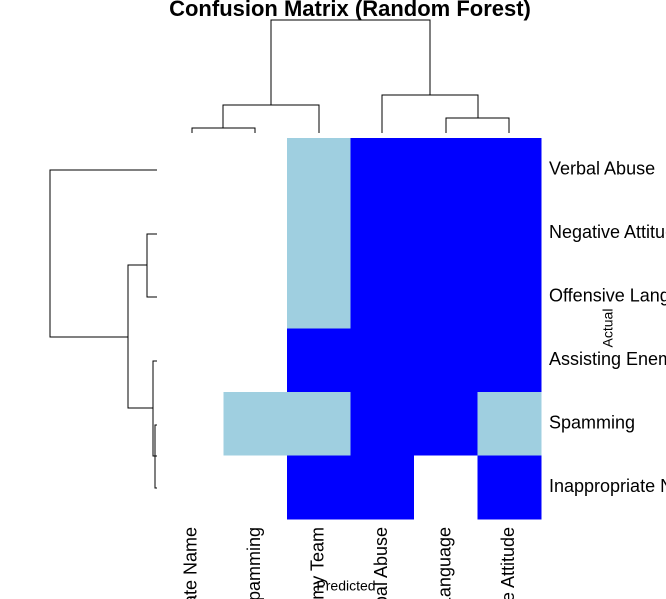 The image size is (666, 599). I want to click on chart-title: Confusion Matrix (Random Forest), so click(350, 10).